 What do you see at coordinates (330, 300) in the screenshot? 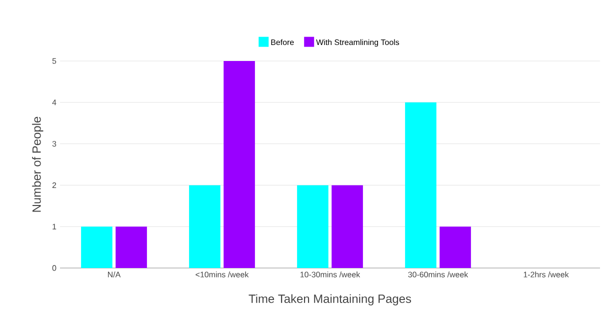
I see `x-axis-title: Time Taken Maintaining Pages` at bounding box center [330, 300].